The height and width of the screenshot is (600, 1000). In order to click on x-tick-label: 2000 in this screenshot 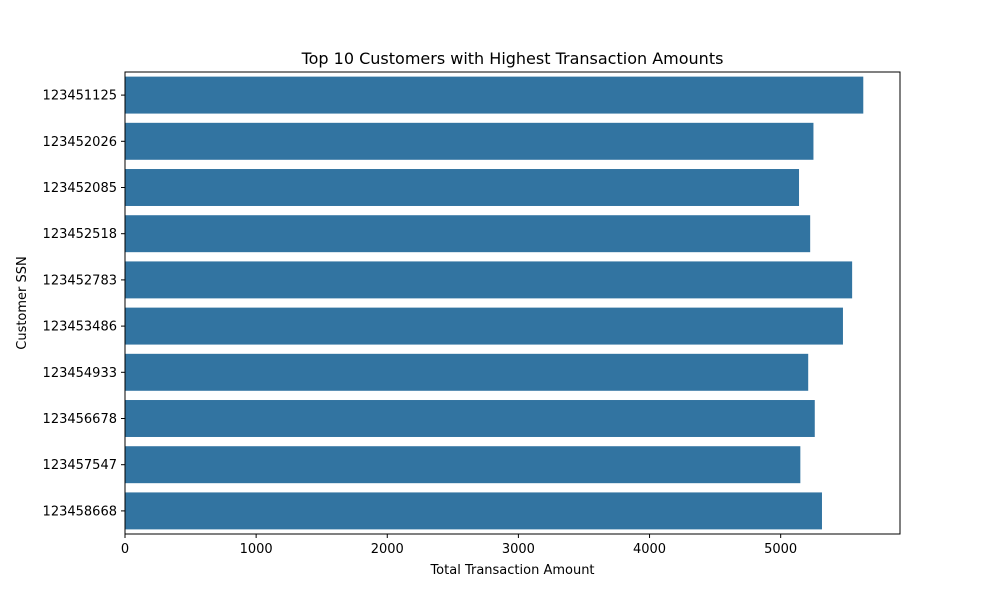, I will do `click(387, 549)`.